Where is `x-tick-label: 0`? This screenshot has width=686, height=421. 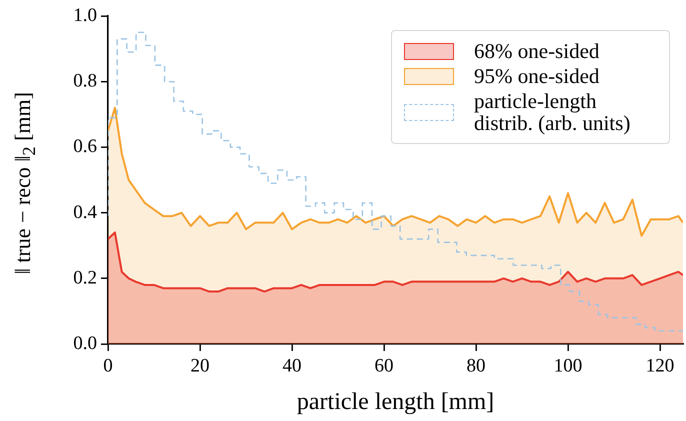
x-tick-label: 0 is located at coordinates (108, 365).